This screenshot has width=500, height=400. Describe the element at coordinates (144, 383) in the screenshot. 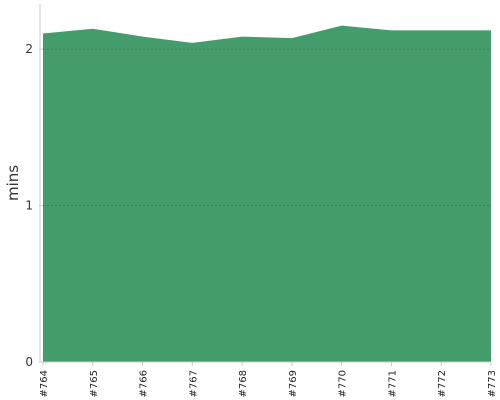

I see `x-tick-label: #766` at that location.